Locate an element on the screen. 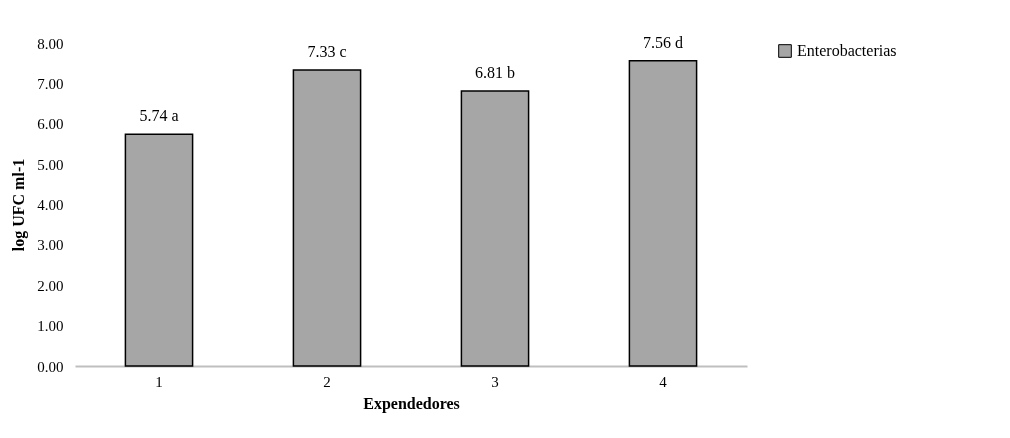  y-tick-label: 4.00 is located at coordinates (50, 205).